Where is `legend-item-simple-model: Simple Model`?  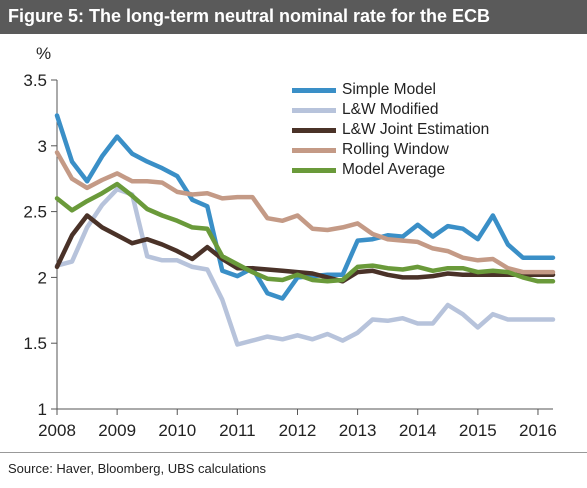
legend-item-simple-model: Simple Model is located at coordinates (390, 90).